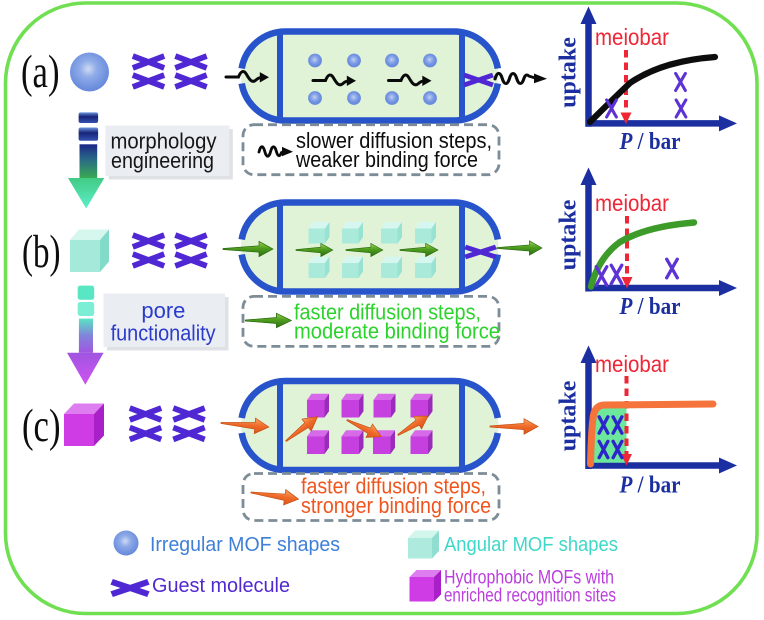 The height and width of the screenshot is (620, 764). What do you see at coordinates (245, 545) in the screenshot?
I see `svg-text: Irregular MOF shapes` at bounding box center [245, 545].